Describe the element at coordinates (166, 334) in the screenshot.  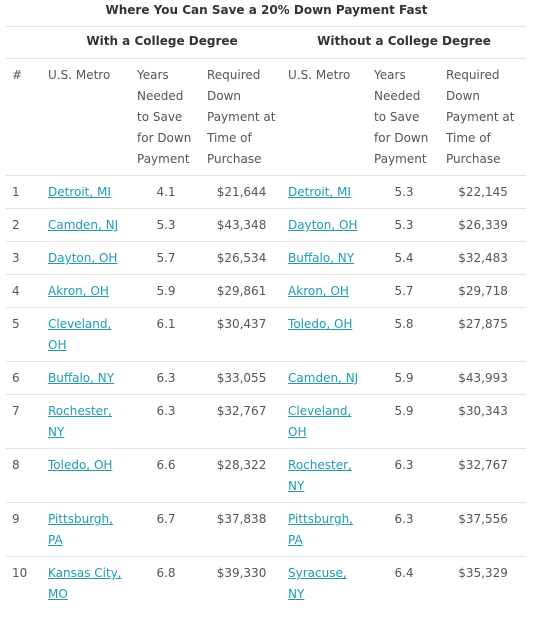
I see `value-cell: 6.1` at that location.